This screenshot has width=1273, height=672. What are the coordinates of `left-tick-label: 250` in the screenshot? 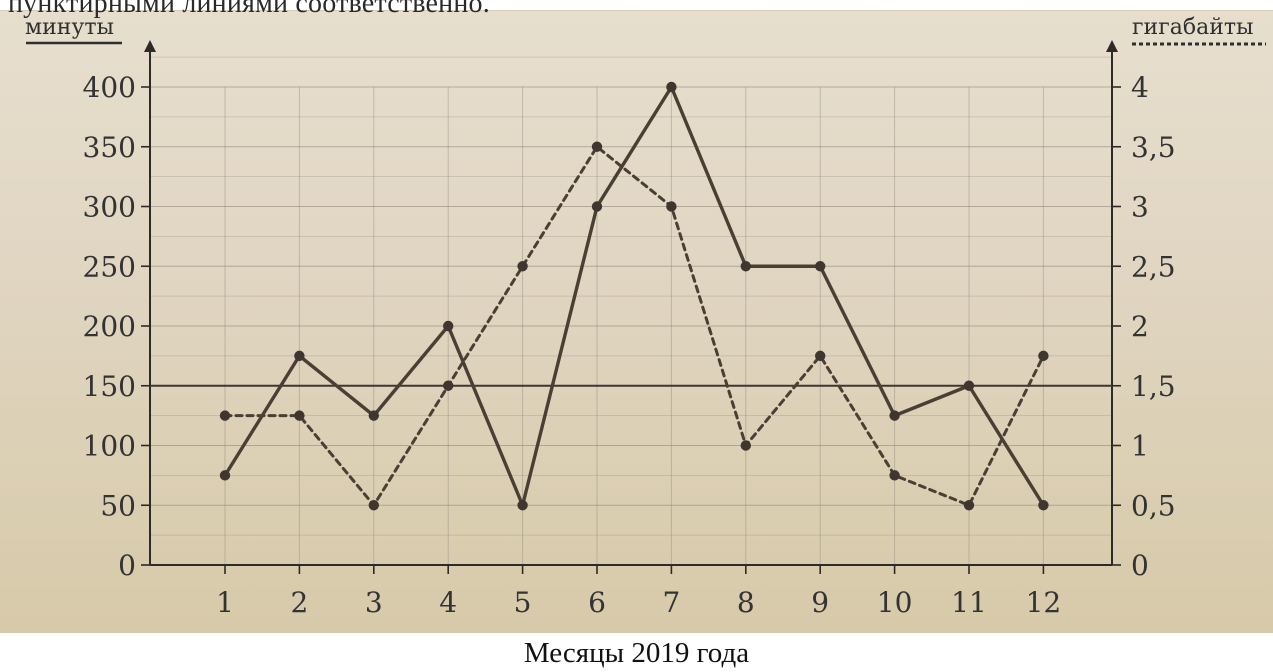 It's located at (109, 266).